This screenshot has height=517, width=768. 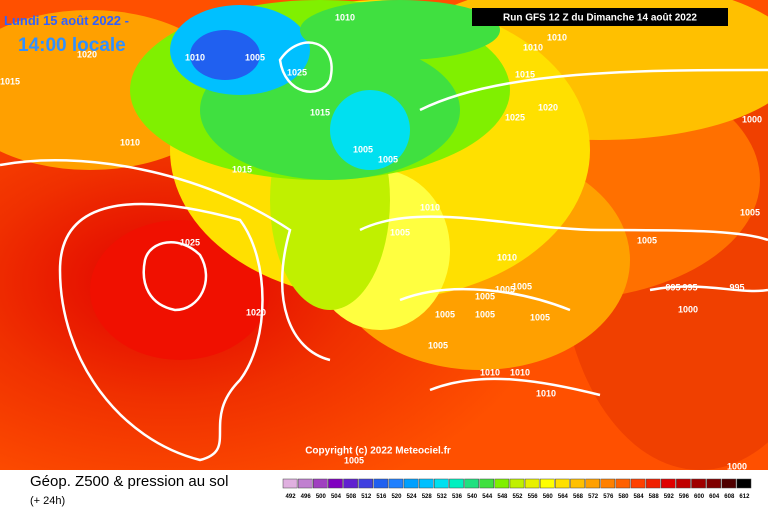 I want to click on colorbar-label: 584, so click(x=639, y=497).